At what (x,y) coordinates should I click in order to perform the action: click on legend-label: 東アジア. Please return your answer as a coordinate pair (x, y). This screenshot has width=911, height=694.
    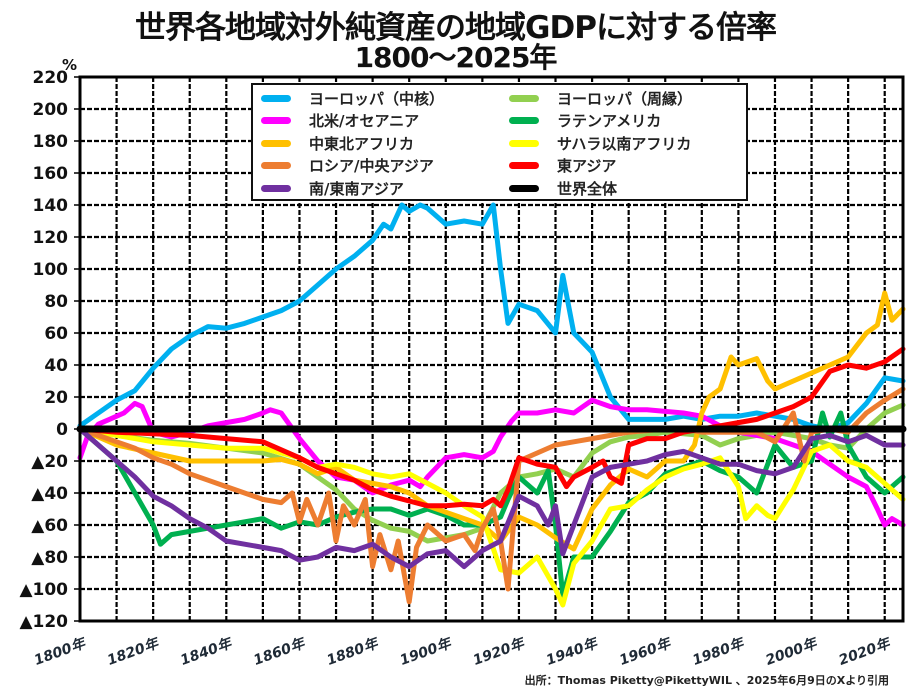
    Looking at the image, I should click on (587, 166).